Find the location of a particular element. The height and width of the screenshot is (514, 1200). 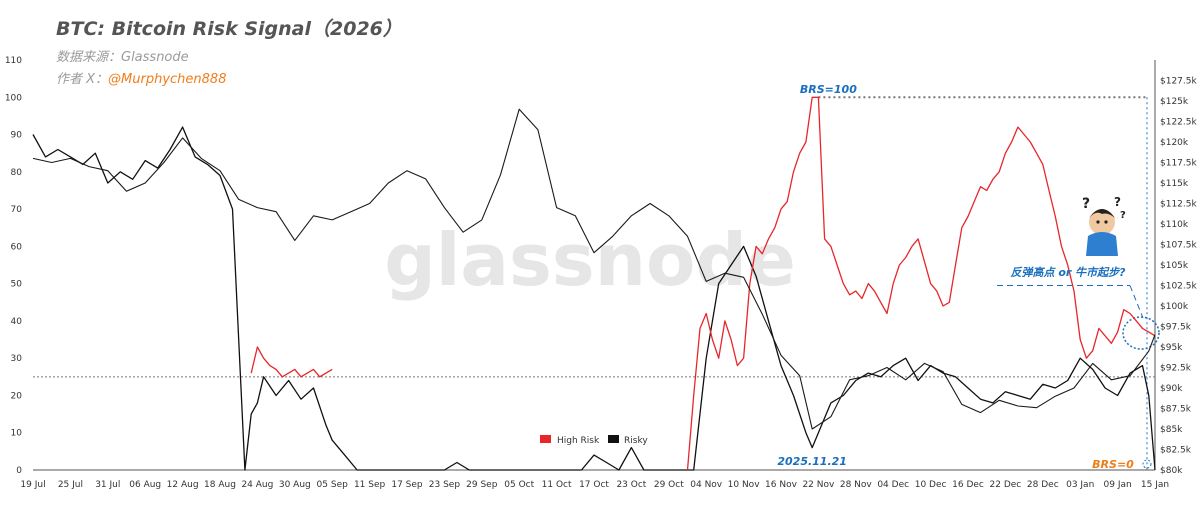

left-tick-label: 80 is located at coordinates (17, 173).